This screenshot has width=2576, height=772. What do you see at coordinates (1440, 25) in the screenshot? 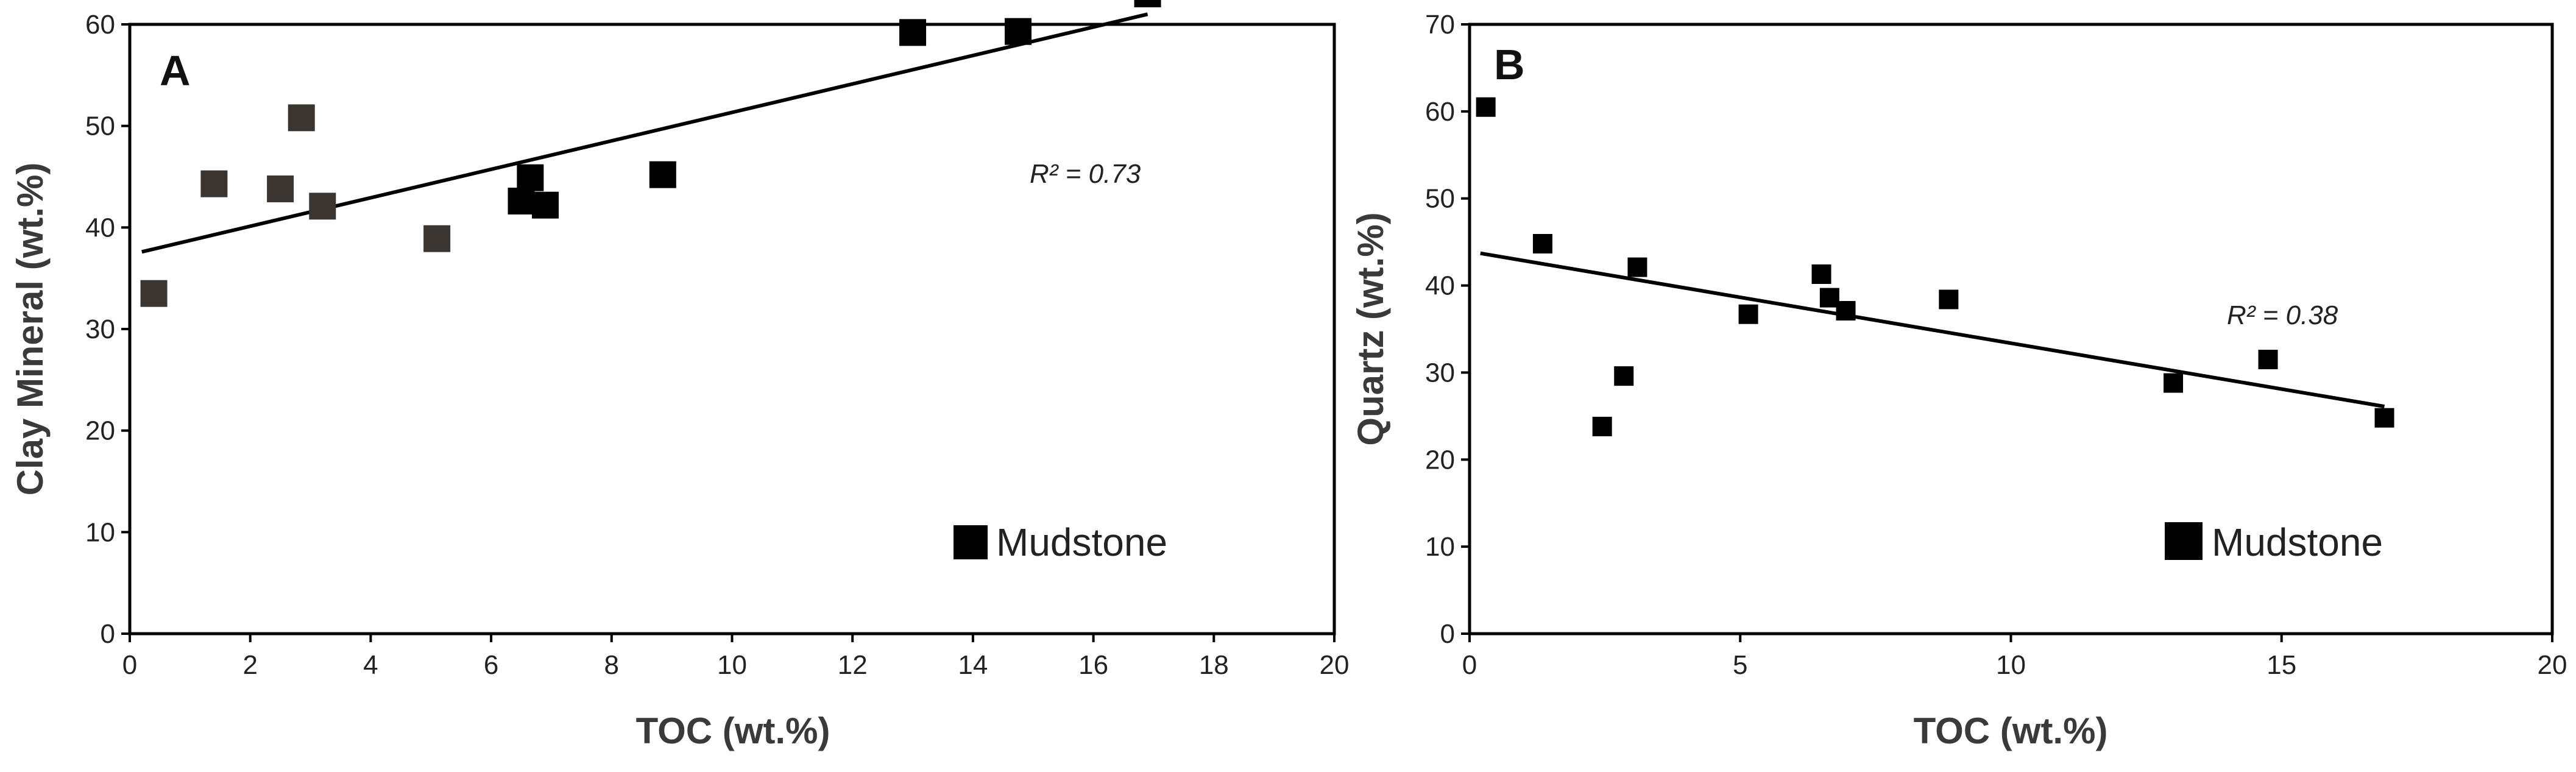
I see `y-tick-label: 70` at bounding box center [1440, 25].